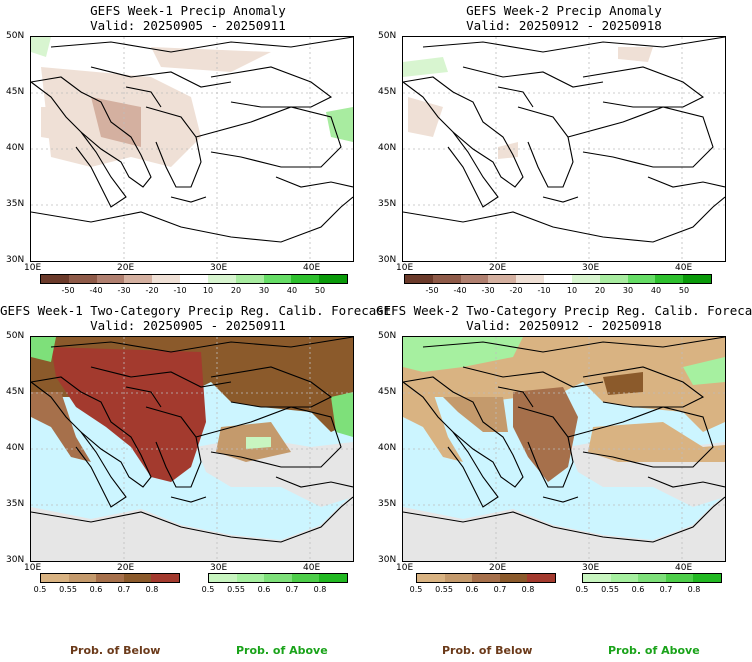 The image size is (752, 662). Describe the element at coordinates (544, 290) in the screenshot. I see `colorbar-tick-label: -10` at that location.